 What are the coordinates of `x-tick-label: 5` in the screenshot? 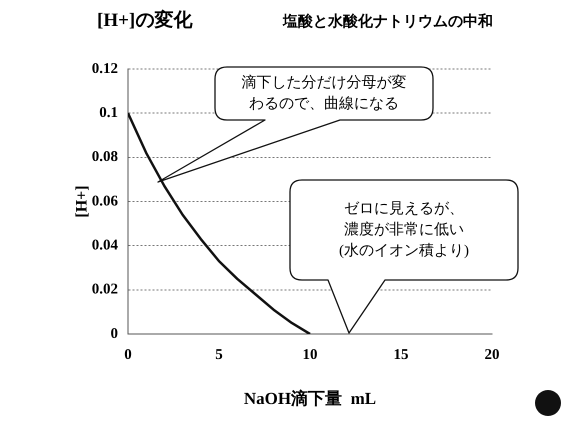 It's located at (219, 354).